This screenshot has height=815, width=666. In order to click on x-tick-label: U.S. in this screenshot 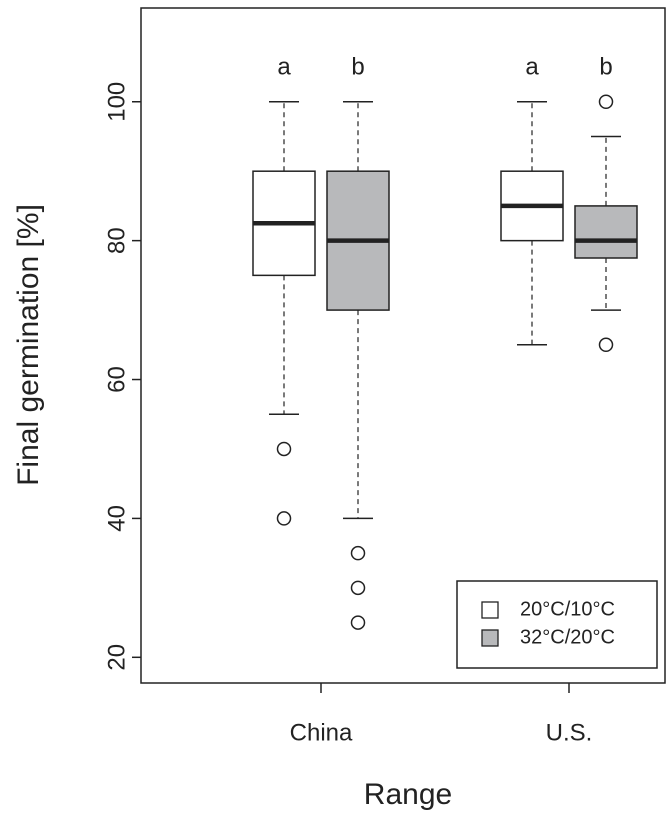, I will do `click(569, 732)`.